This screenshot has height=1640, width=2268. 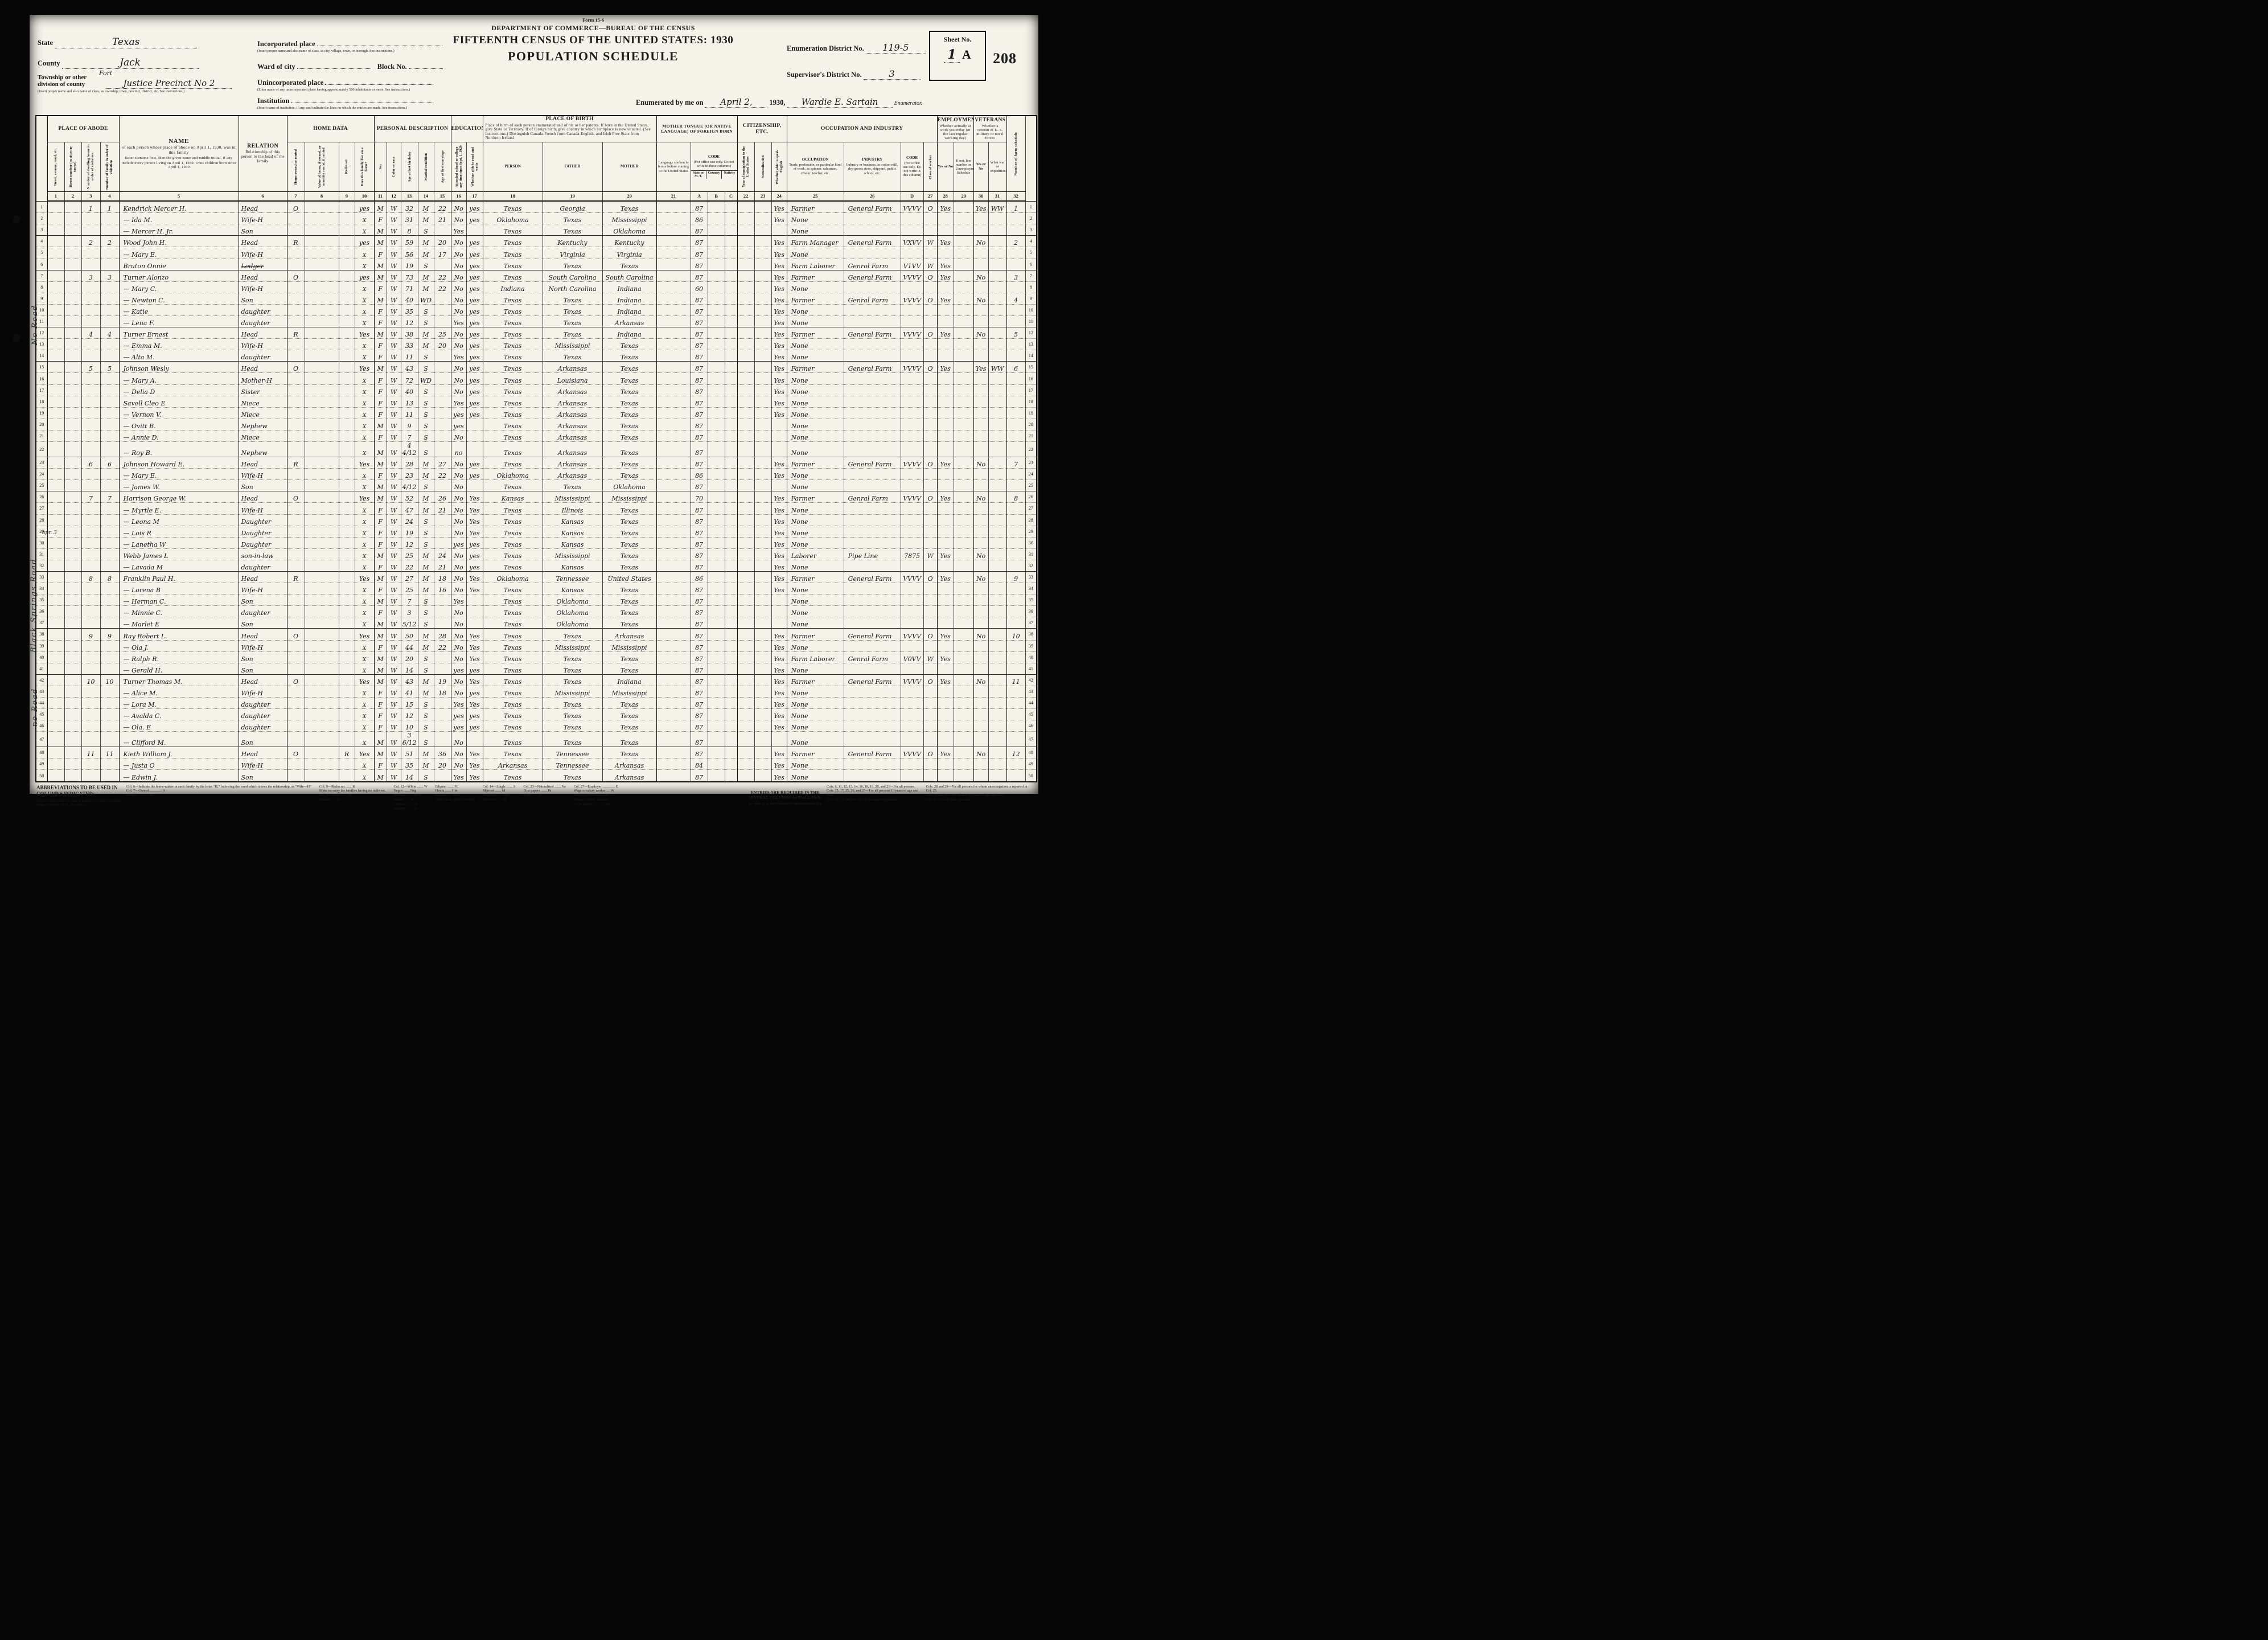 What do you see at coordinates (572, 726) in the screenshot?
I see `cell-pf: Texas` at bounding box center [572, 726].